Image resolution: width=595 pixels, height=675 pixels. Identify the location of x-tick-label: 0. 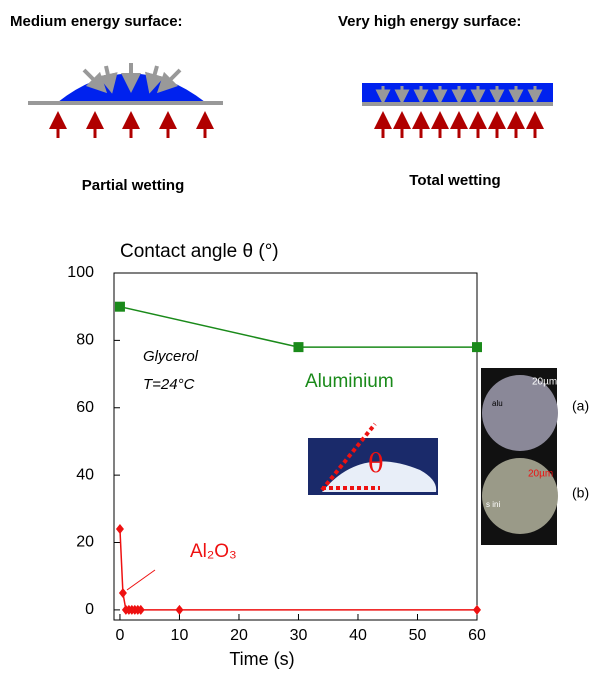
(119, 635).